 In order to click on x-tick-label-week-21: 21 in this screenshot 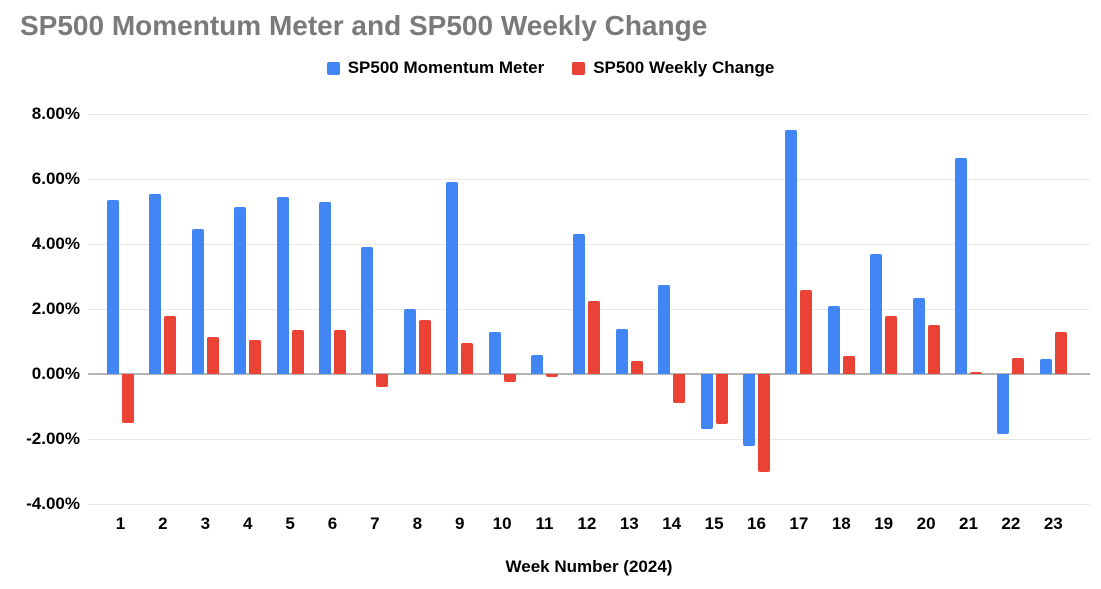, I will do `click(968, 523)`.